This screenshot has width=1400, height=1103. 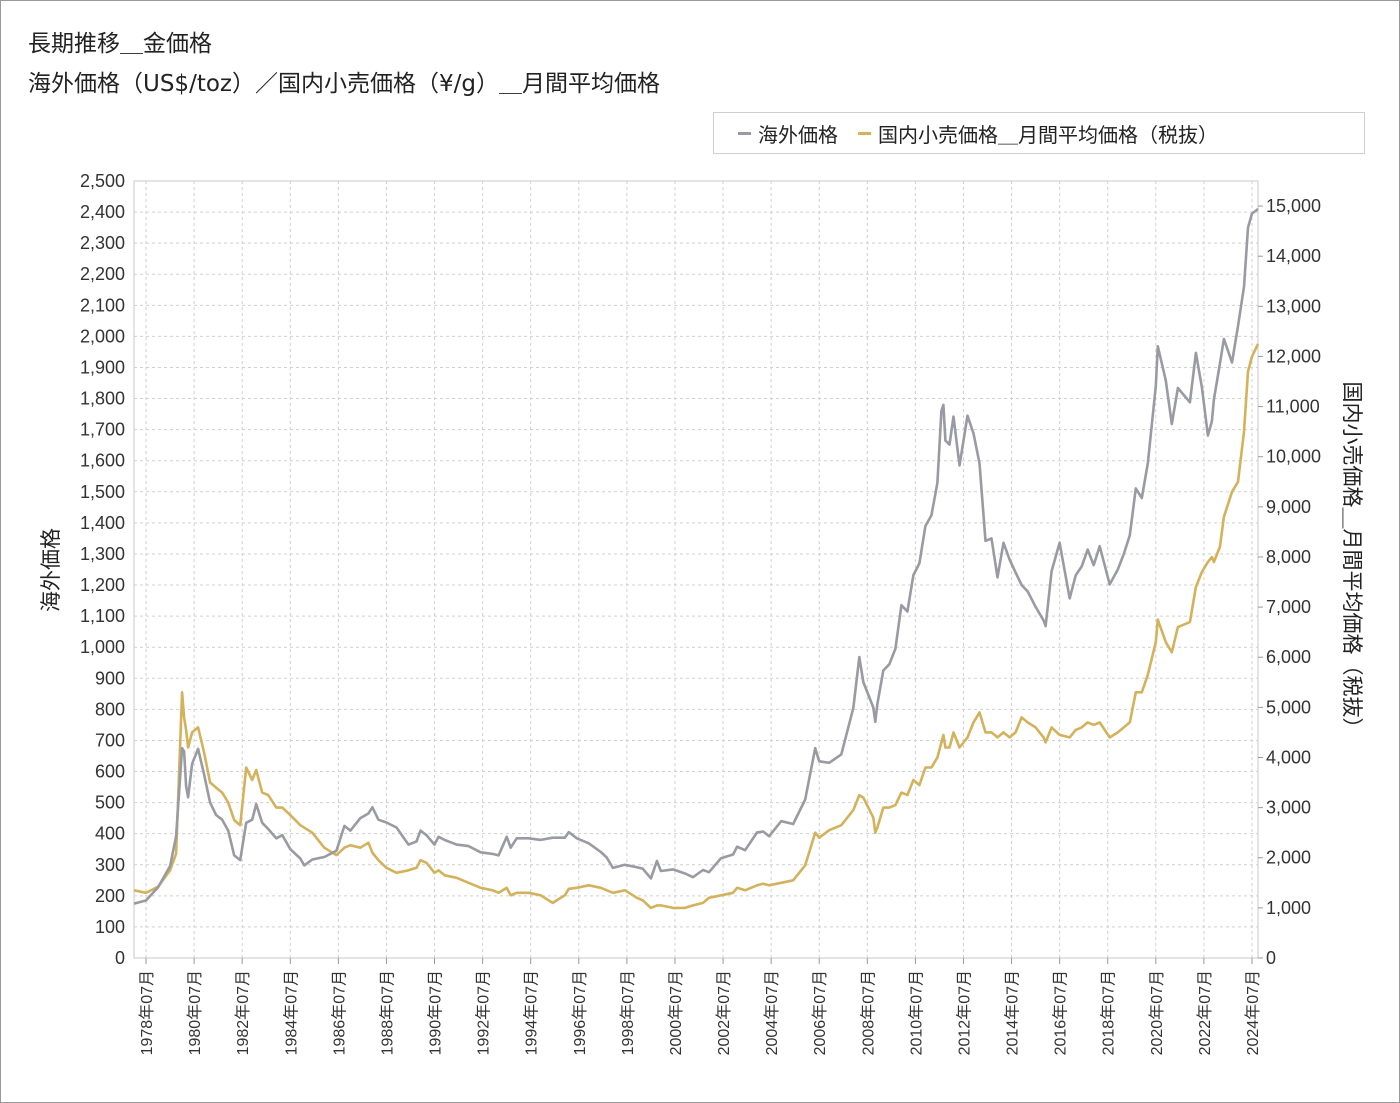 I want to click on y-axis-right-label: 国内小売価格＿月間平均価格（税抜）, so click(x=1352, y=560).